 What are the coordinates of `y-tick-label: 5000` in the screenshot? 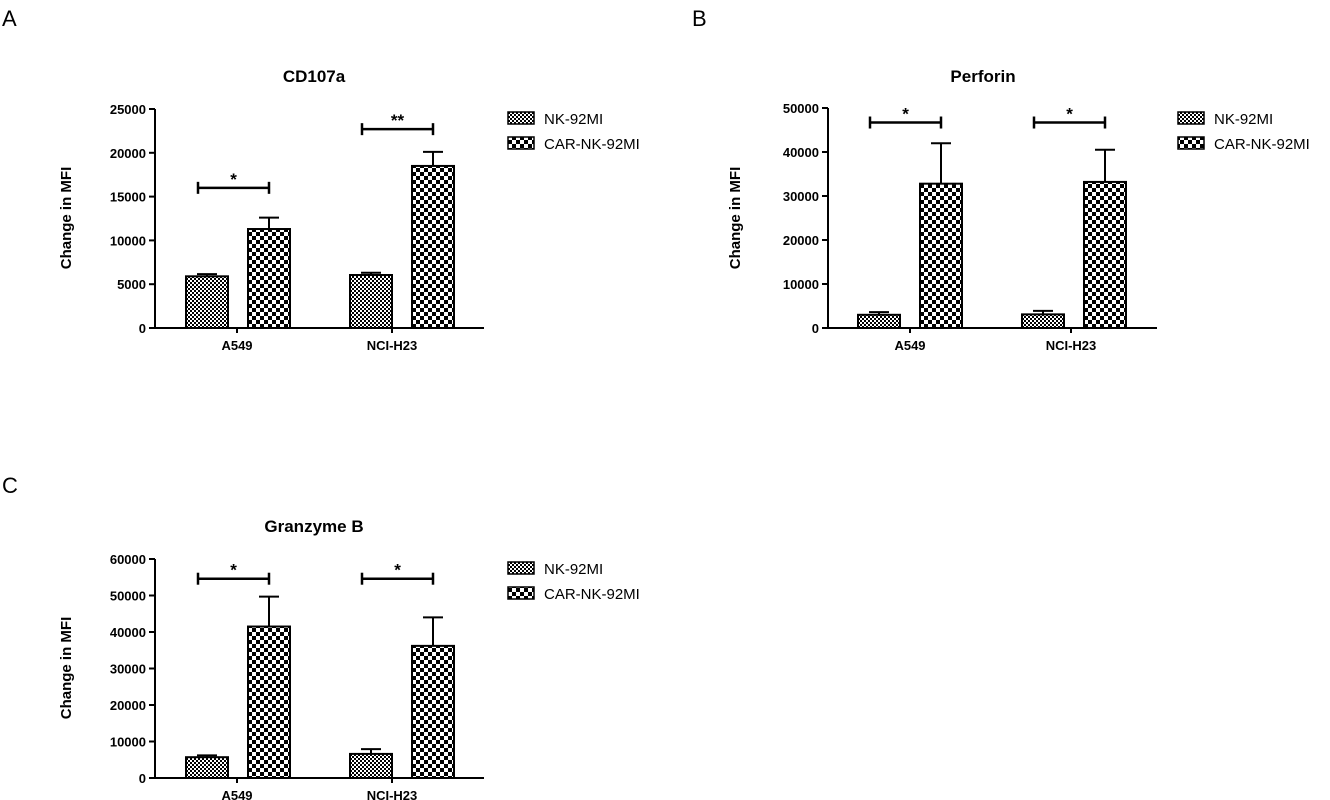 It's located at (131, 284).